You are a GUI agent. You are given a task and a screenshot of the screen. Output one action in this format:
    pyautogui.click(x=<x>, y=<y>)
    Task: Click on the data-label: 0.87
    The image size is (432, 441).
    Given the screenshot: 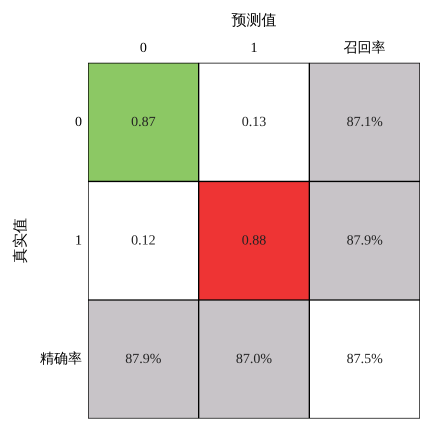 What is the action you would take?
    pyautogui.click(x=143, y=122)
    